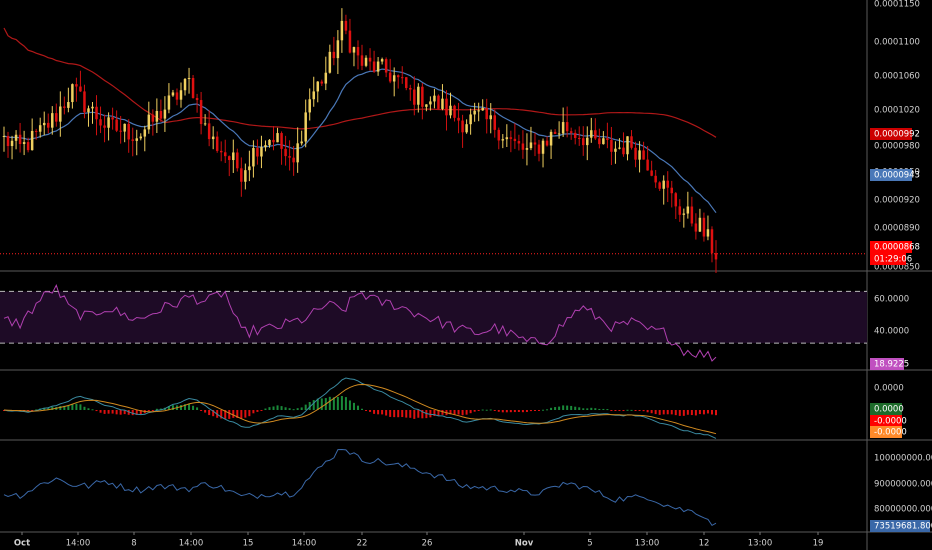 Image resolution: width=932 pixels, height=550 pixels. Describe the element at coordinates (433, 323) in the screenshot. I see `rsi-panel` at that location.